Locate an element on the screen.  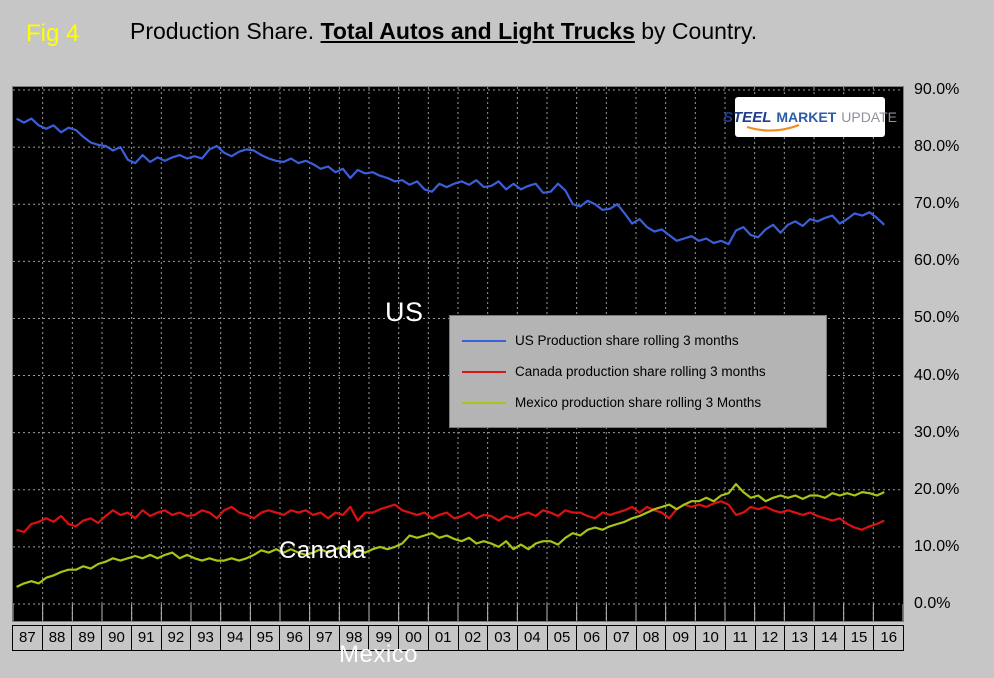
x-tick-label: 97 is located at coordinates (324, 638).